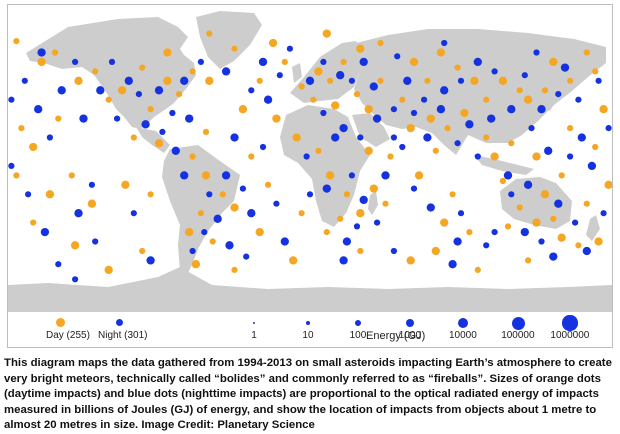  Describe the element at coordinates (518, 335) in the screenshot. I see `energy-scale-label-5: 100000` at that location.